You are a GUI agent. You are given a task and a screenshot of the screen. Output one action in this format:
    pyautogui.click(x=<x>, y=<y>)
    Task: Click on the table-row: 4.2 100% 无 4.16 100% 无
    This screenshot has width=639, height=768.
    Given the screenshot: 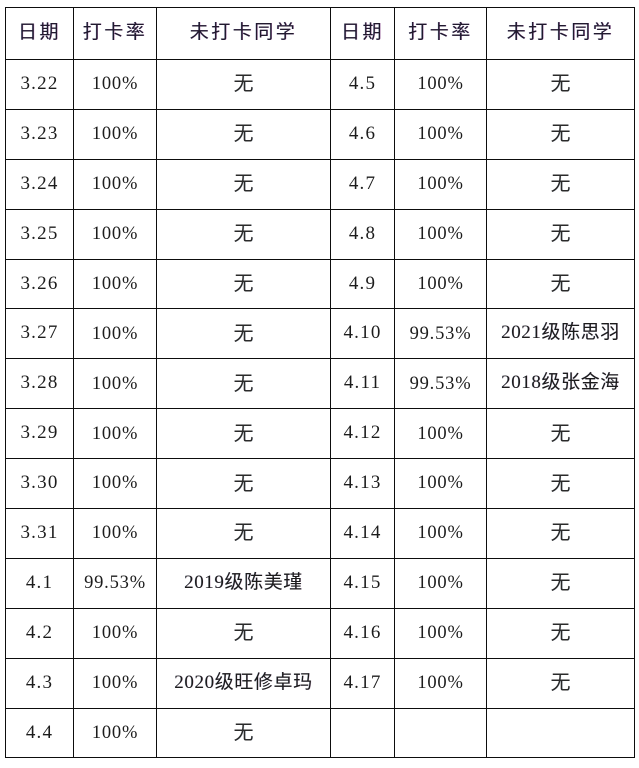 What is the action you would take?
    pyautogui.click(x=320, y=633)
    